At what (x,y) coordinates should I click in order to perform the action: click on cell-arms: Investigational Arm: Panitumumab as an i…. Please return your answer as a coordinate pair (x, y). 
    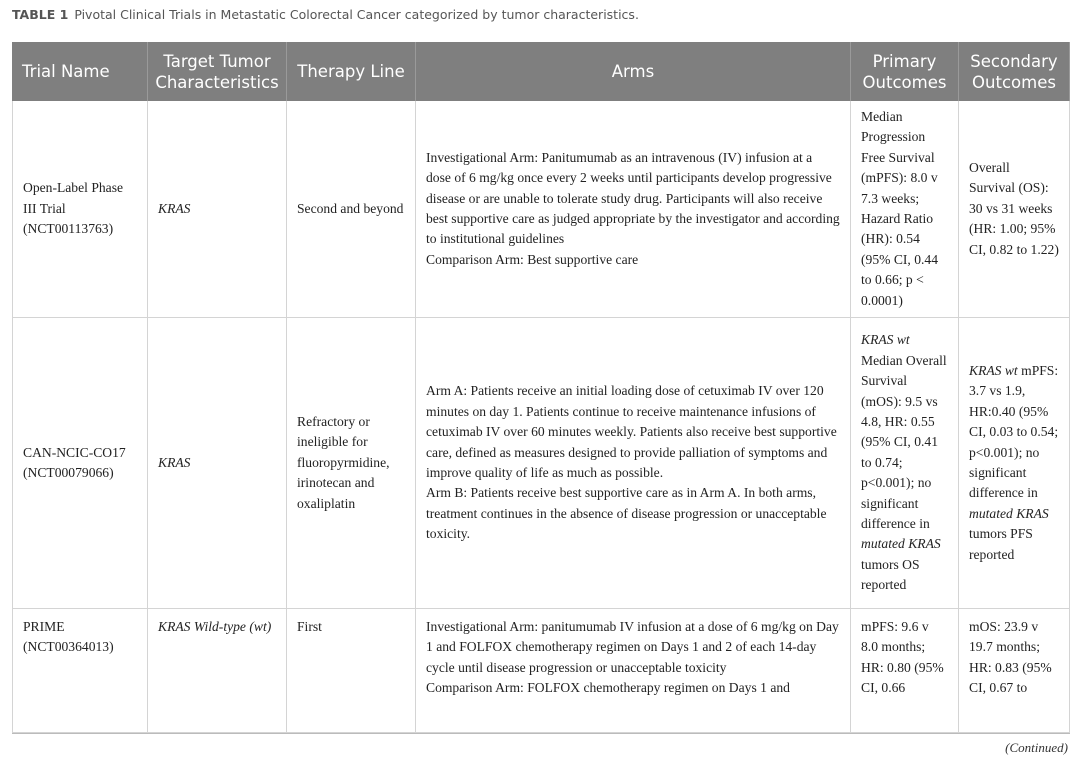
    Looking at the image, I should click on (633, 209).